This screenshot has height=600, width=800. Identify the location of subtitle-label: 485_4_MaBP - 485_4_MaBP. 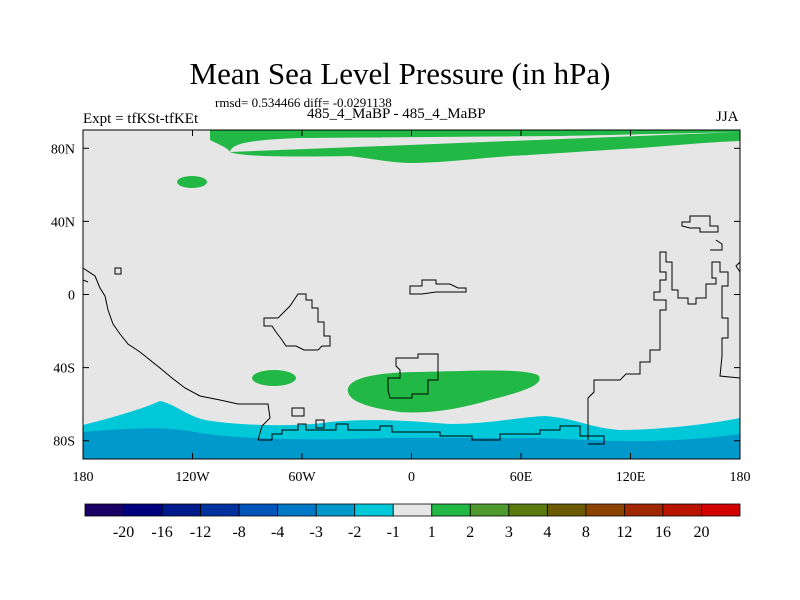
(396, 114).